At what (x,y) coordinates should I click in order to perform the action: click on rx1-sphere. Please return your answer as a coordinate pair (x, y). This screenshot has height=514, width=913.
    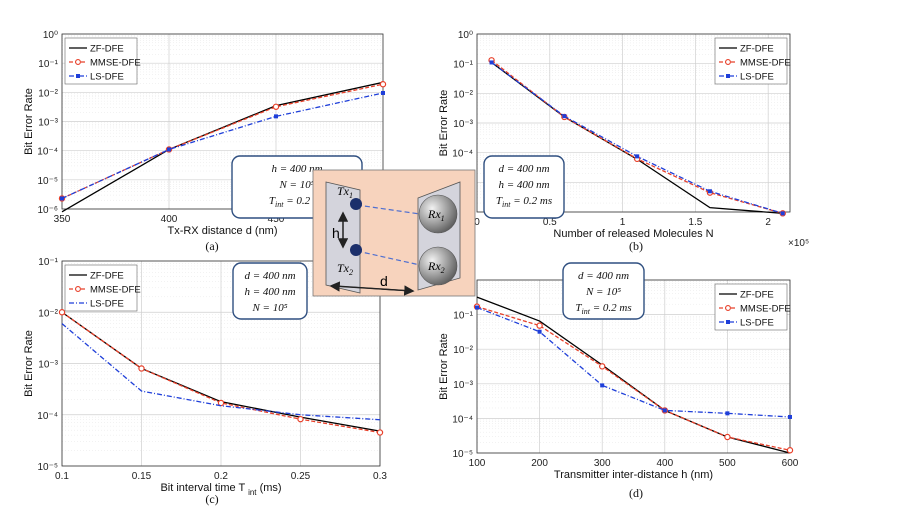
    Looking at the image, I should click on (438, 214).